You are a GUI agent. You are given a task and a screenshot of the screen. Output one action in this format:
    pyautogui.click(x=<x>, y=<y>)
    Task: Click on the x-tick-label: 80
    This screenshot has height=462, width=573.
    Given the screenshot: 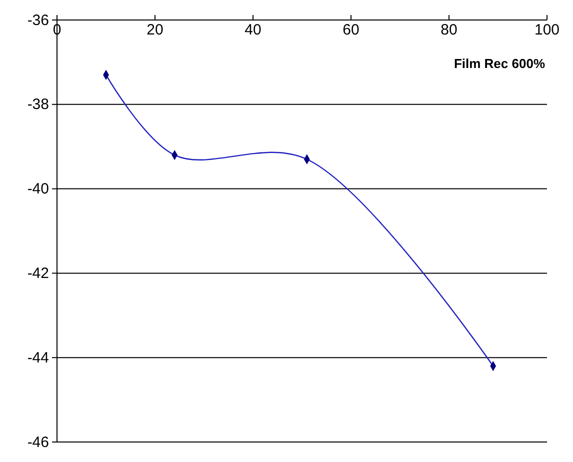 What is the action you would take?
    pyautogui.click(x=449, y=30)
    